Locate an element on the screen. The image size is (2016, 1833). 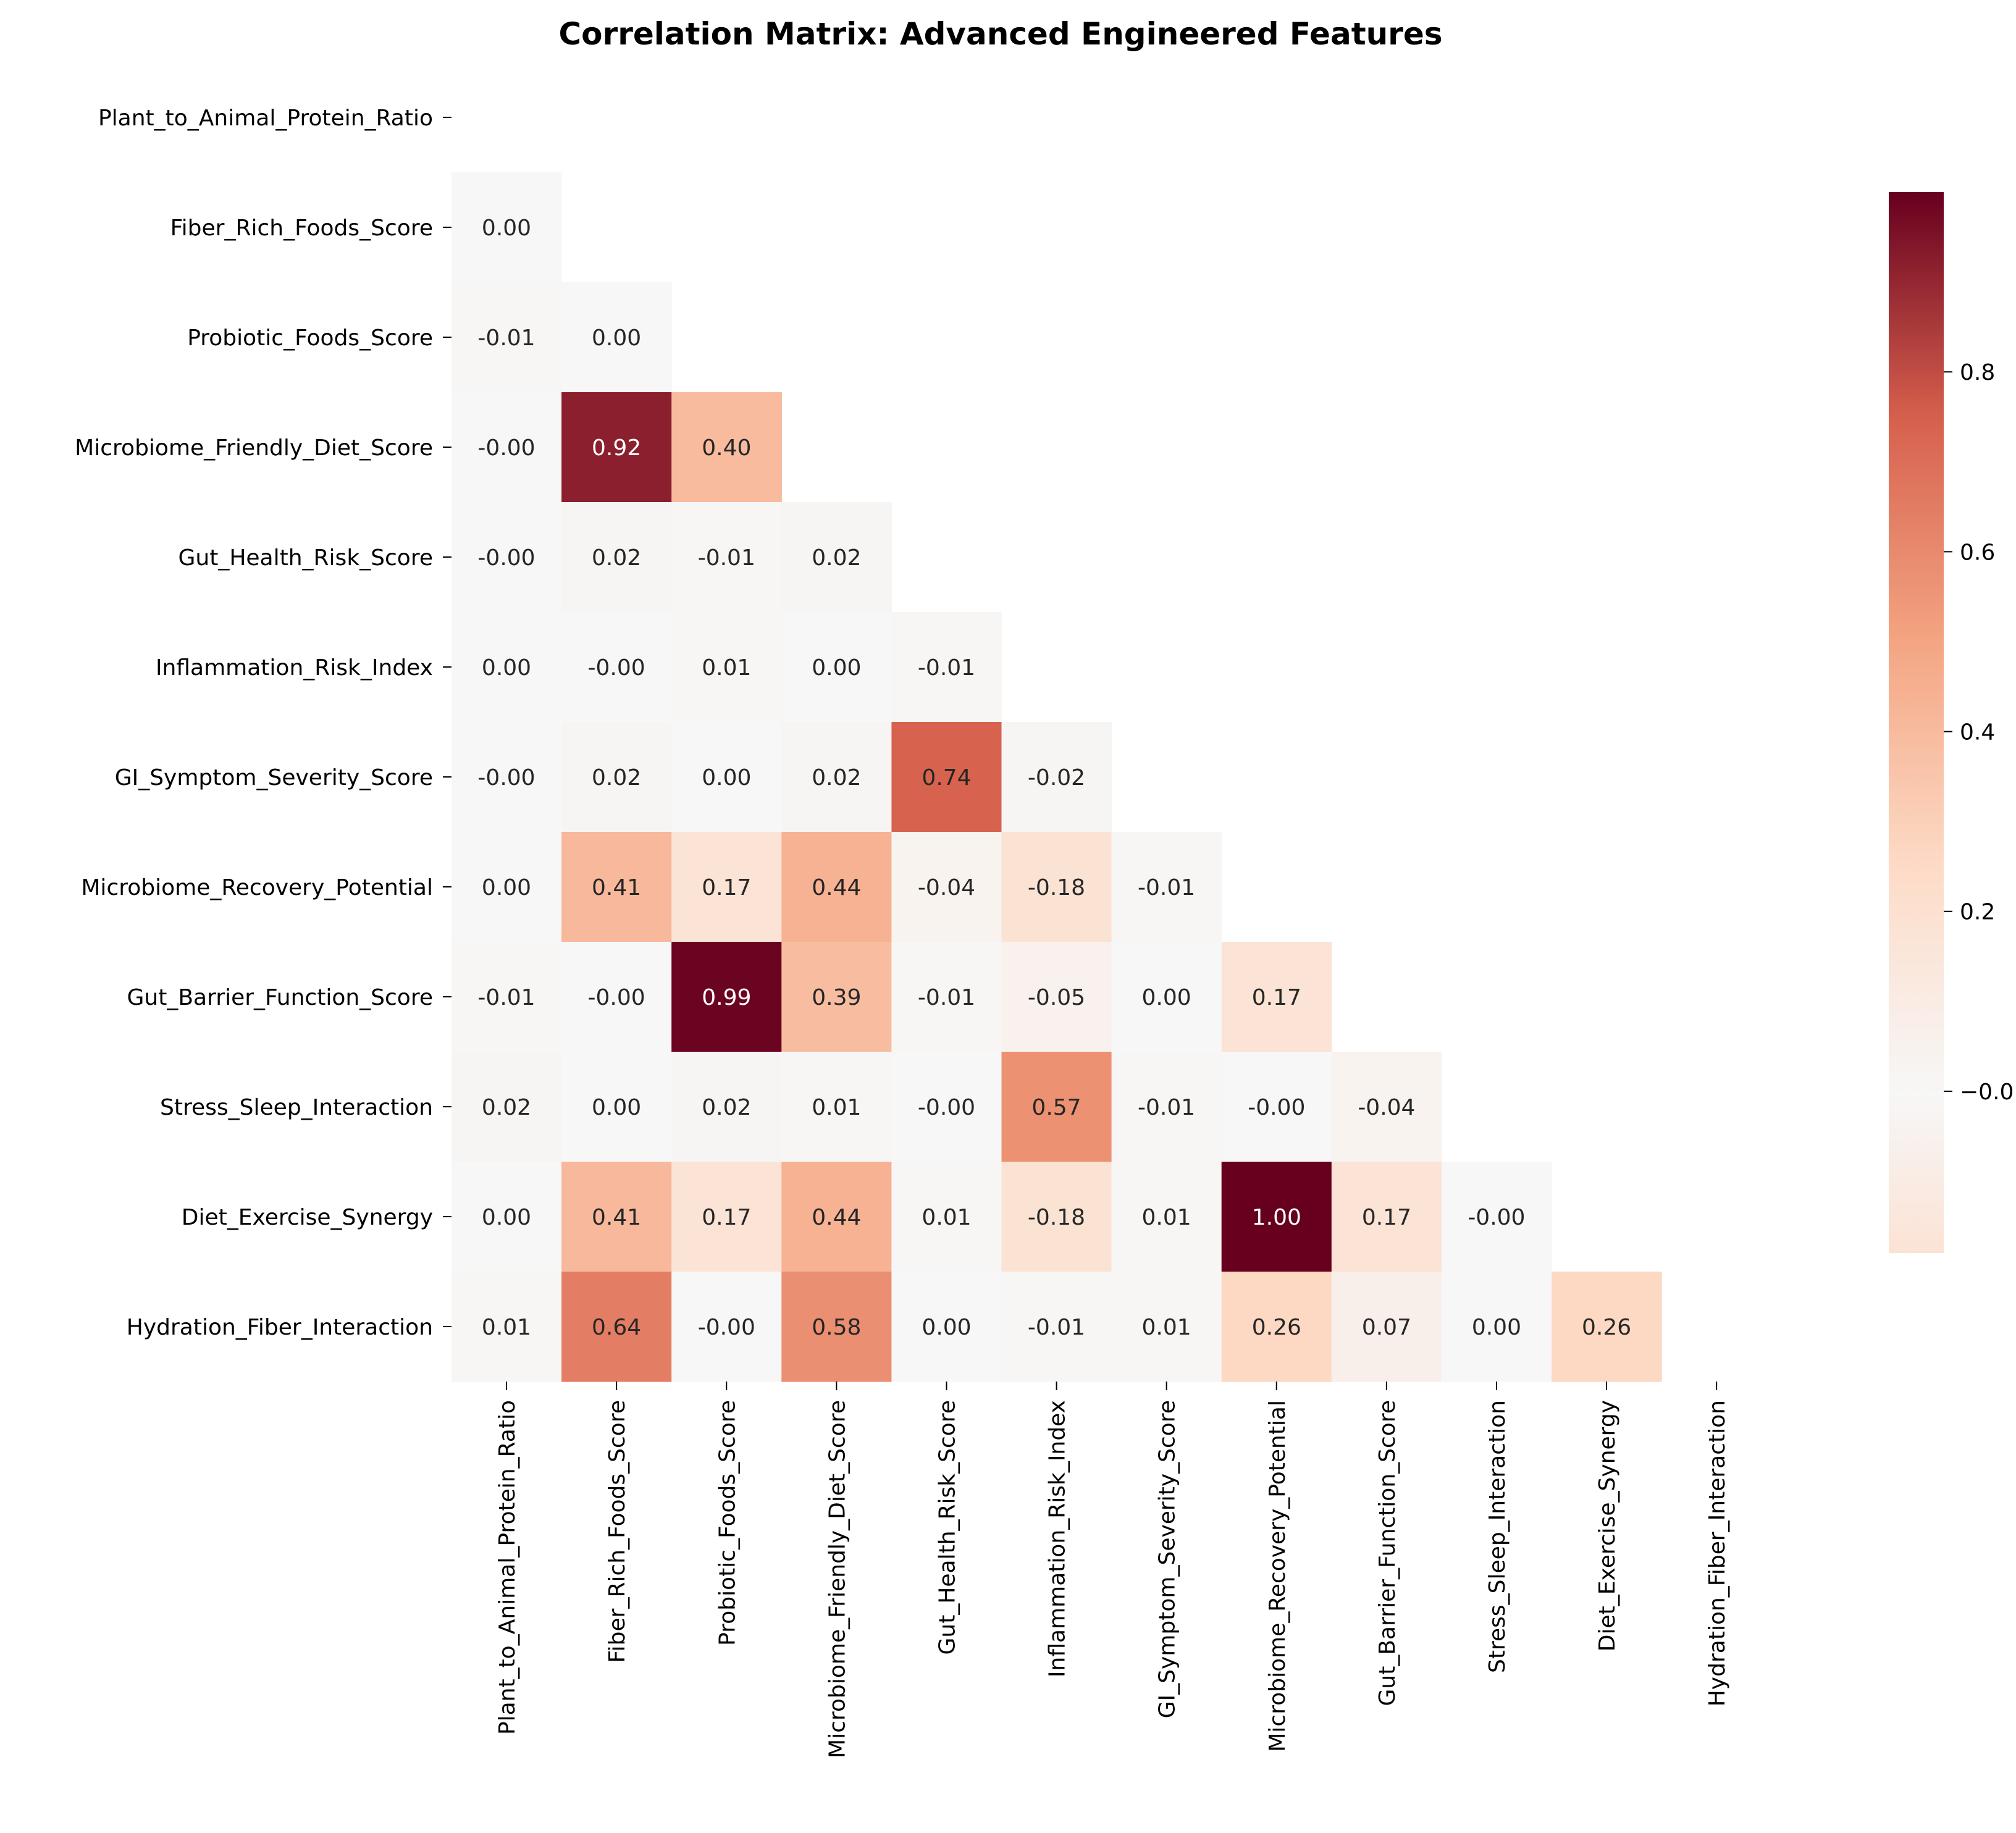
cell-value-label-r11-c8: 0.07 is located at coordinates (1386, 1327).